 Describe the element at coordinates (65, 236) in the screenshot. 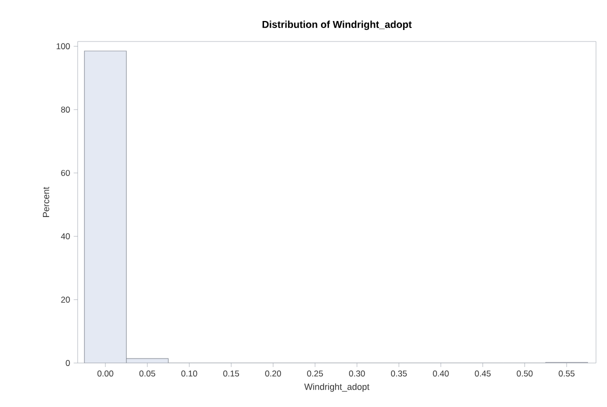

I see `y-tick-label: 40` at that location.